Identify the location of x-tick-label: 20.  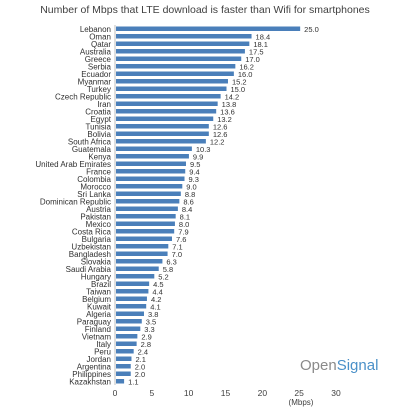
(263, 393).